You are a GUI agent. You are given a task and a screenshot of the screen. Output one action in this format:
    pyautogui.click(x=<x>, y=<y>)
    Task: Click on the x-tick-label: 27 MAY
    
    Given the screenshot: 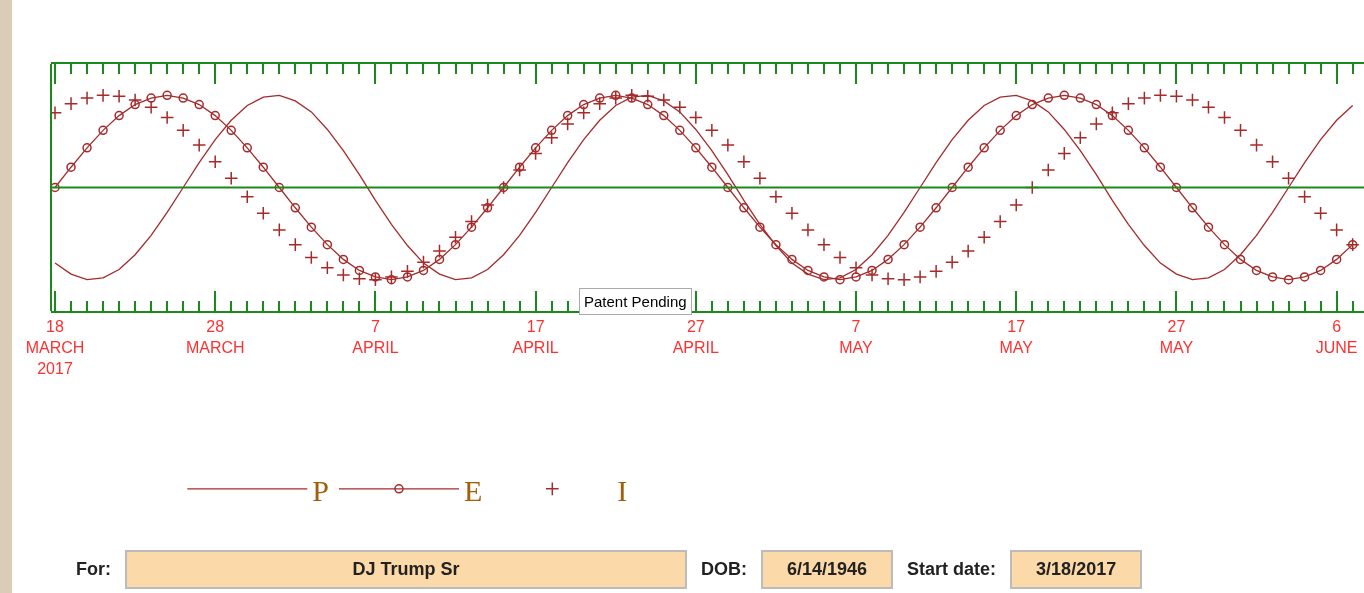 What is the action you would take?
    pyautogui.click(x=1176, y=337)
    